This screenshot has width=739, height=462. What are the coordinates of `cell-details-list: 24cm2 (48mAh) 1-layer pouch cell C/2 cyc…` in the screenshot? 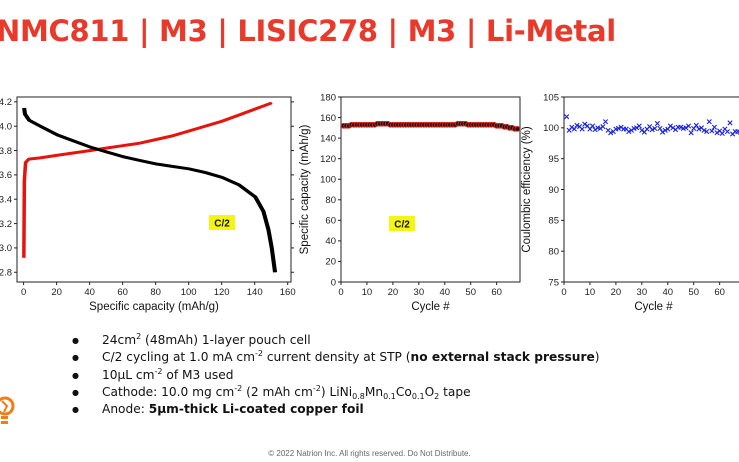 It's located at (336, 375).